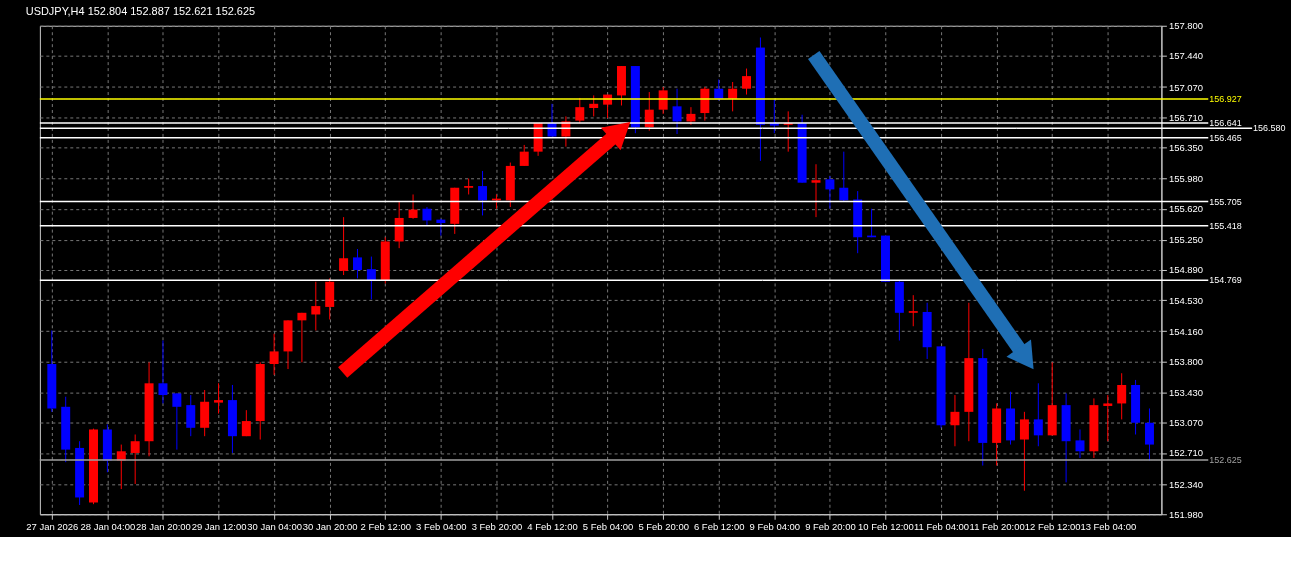  What do you see at coordinates (1186, 393) in the screenshot?
I see `y-tick-label: 153.430` at bounding box center [1186, 393].